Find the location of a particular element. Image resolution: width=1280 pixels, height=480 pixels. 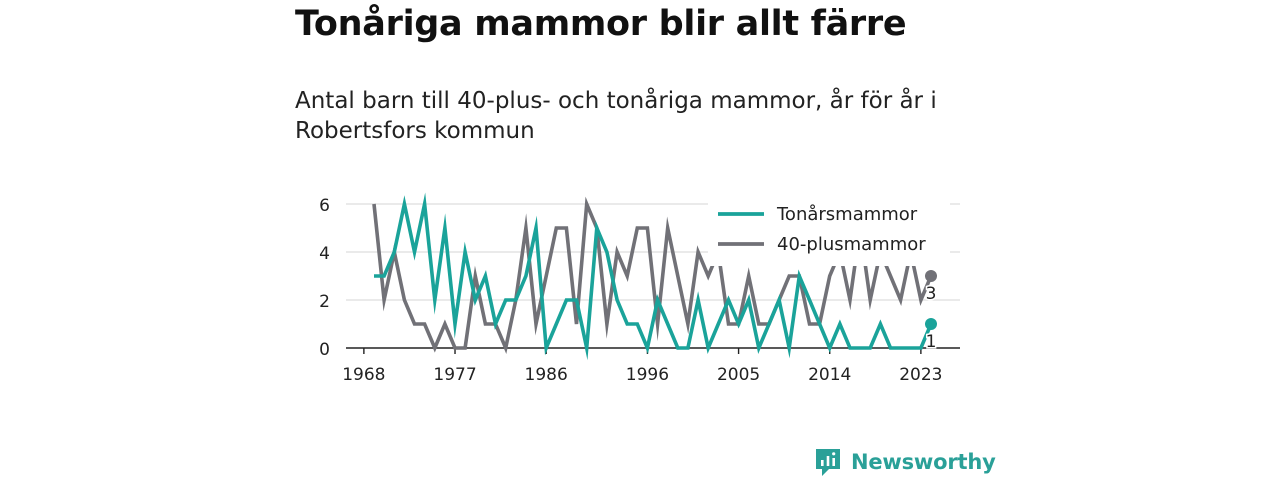

x-tick-label: 1968 is located at coordinates (363, 375).